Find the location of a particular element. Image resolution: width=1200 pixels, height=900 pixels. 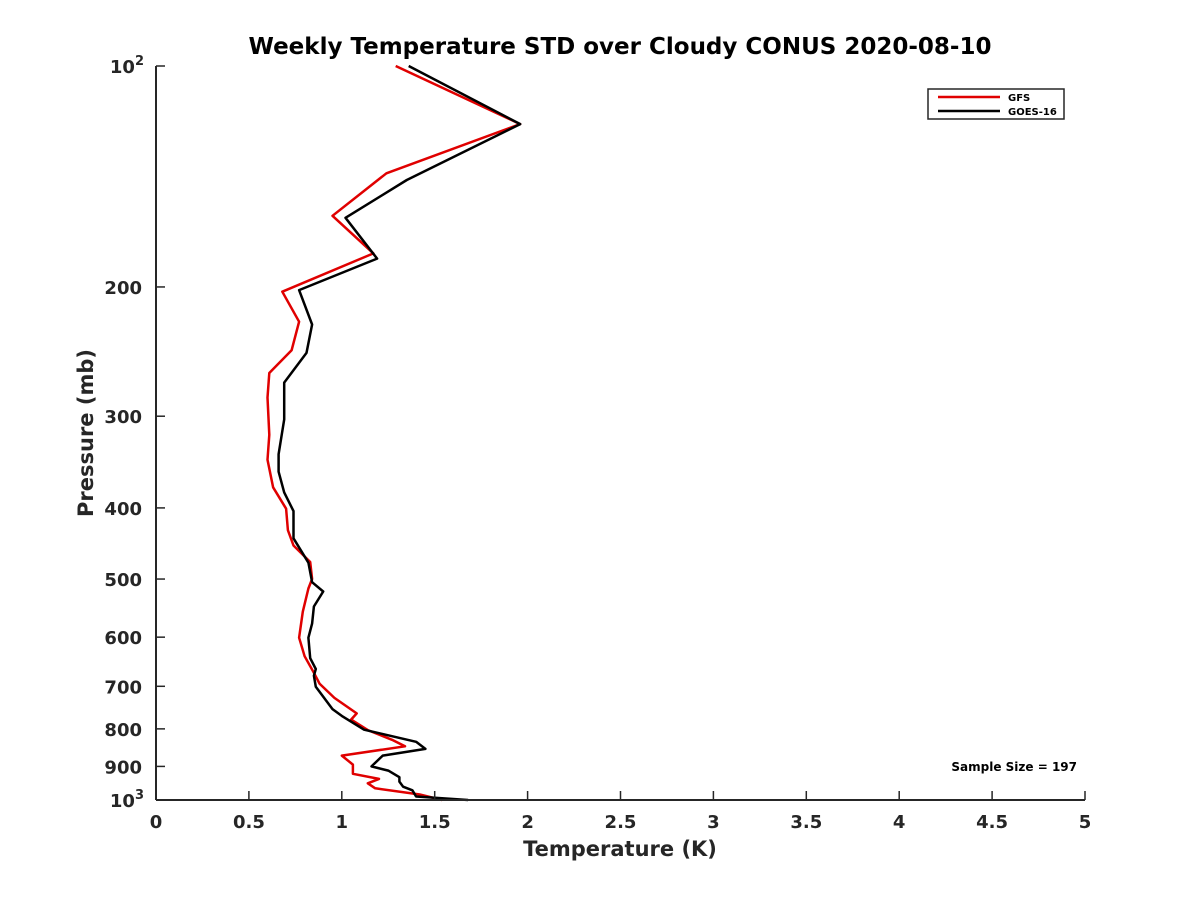

legend-box is located at coordinates (996, 104).